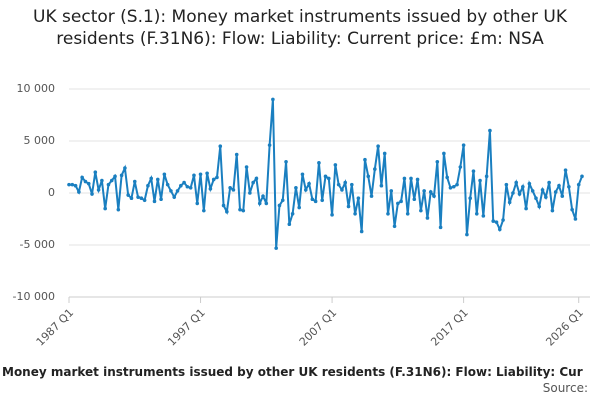 The image size is (600, 400). Describe the element at coordinates (449, 327) in the screenshot. I see `x-tick-label: 2017 Q1` at that location.